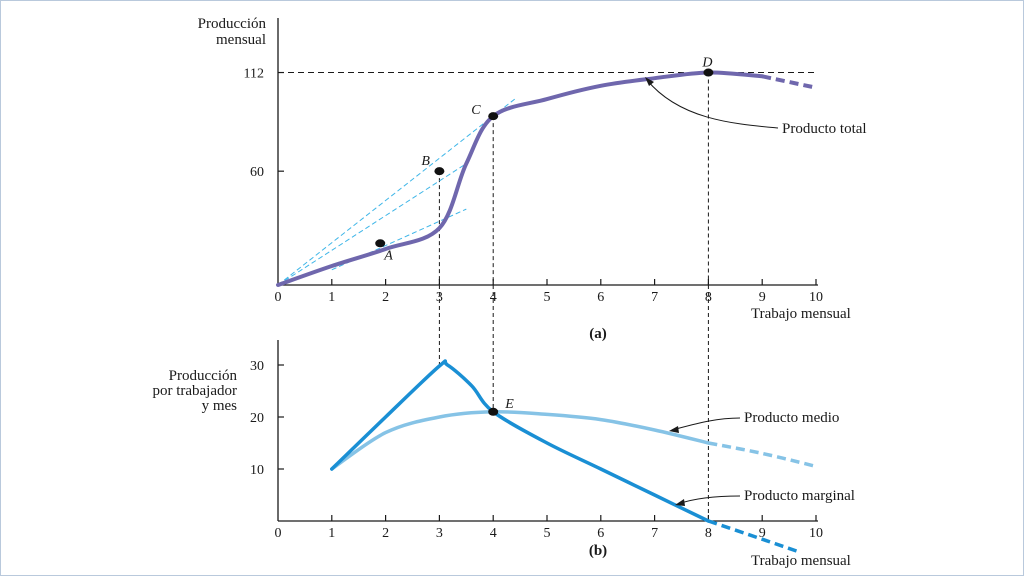 The image size is (1024, 576). I want to click on panel-b-x-tick-2: 2, so click(385, 533).